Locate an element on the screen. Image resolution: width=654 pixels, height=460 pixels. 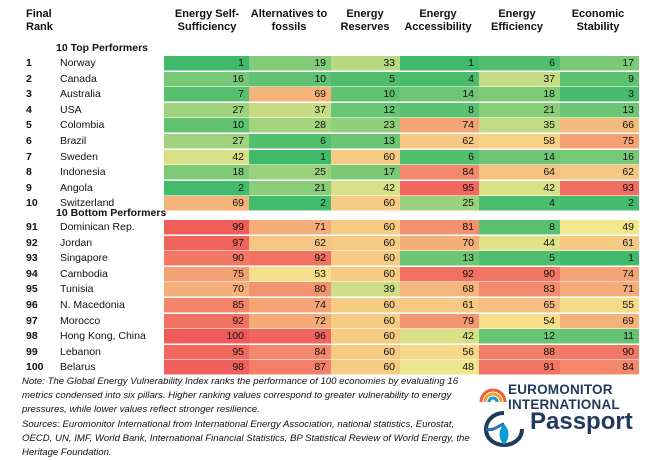
rank-cell: 92 is located at coordinates (32, 242).